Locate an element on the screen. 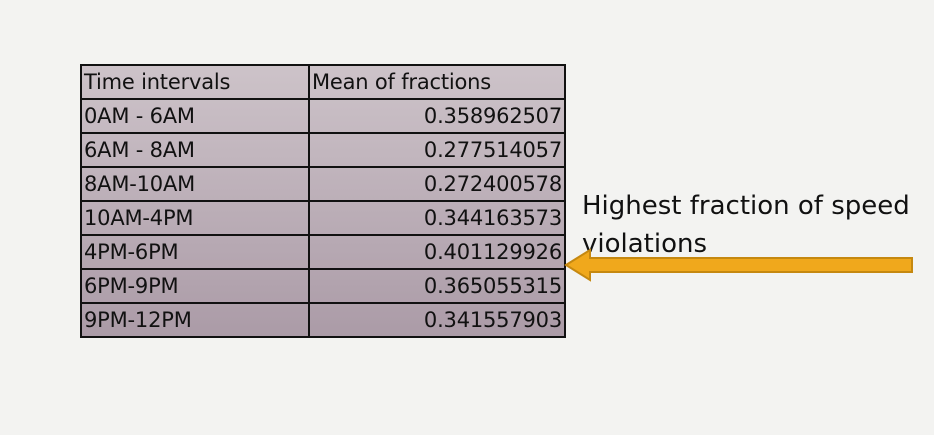 The image size is (934, 435). mean-fraction-cell: 0.277514057 is located at coordinates (437, 150).